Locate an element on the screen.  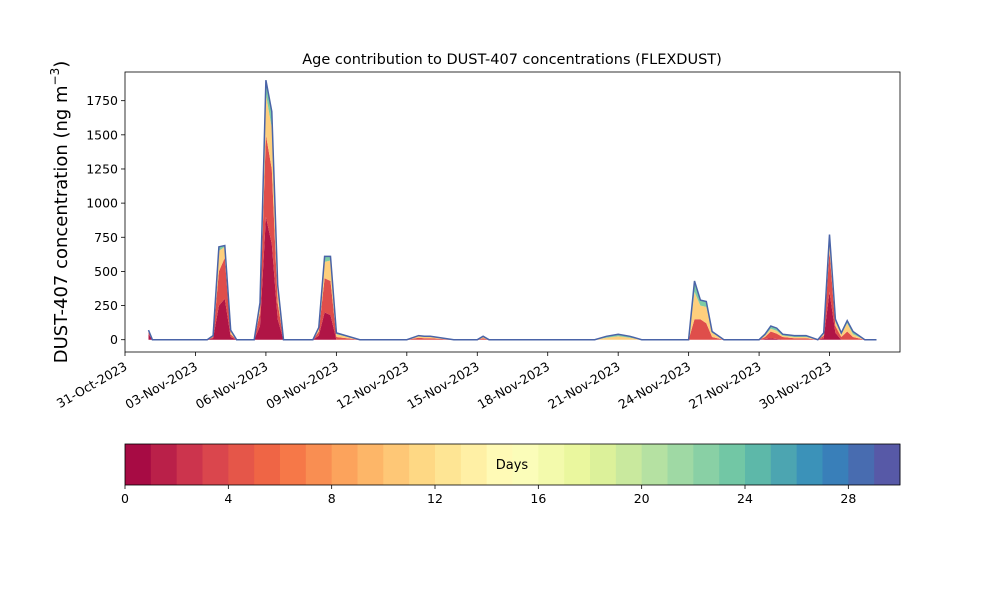
y-tick-label: 500 is located at coordinates (106, 271).